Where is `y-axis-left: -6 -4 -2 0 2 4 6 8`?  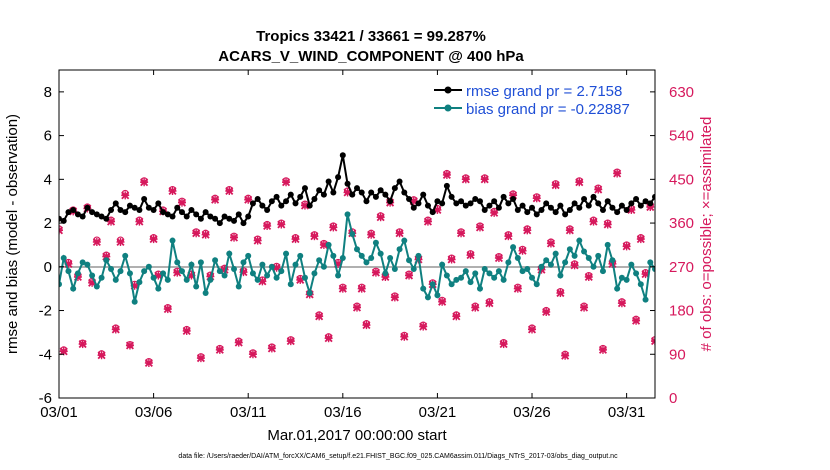
y-axis-left: -6 -4 -2 0 2 4 6 8 is located at coordinates (51, 245).